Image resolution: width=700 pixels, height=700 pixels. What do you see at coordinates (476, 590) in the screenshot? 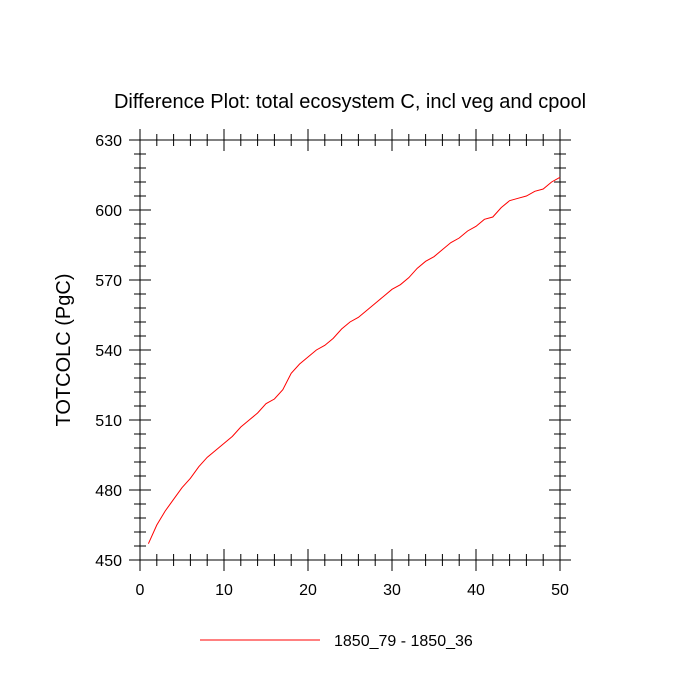
I see `x-tick-label: 40` at bounding box center [476, 590].